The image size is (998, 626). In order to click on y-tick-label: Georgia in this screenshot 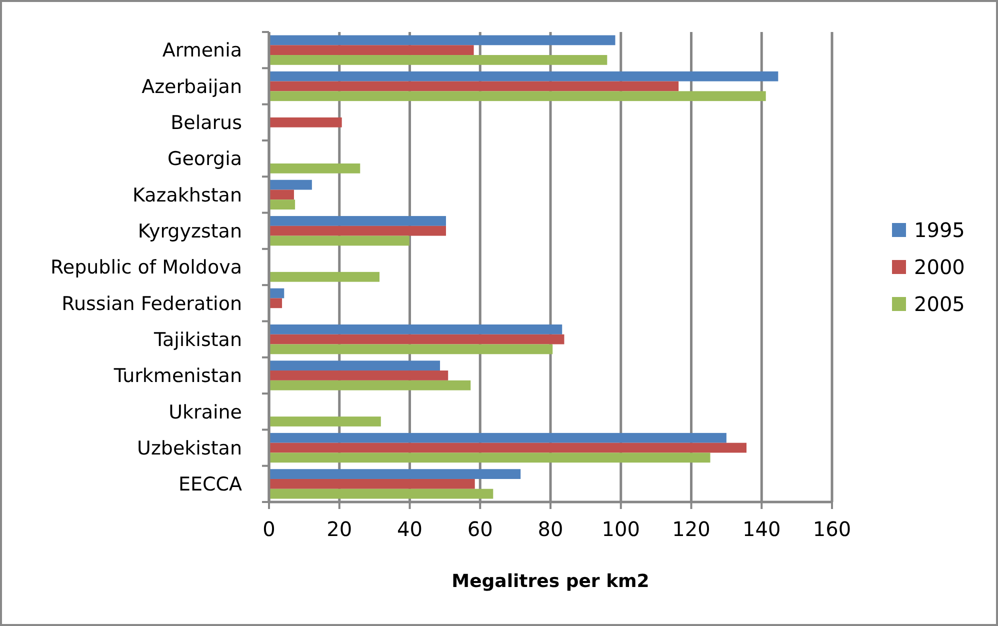, I will do `click(205, 159)`.